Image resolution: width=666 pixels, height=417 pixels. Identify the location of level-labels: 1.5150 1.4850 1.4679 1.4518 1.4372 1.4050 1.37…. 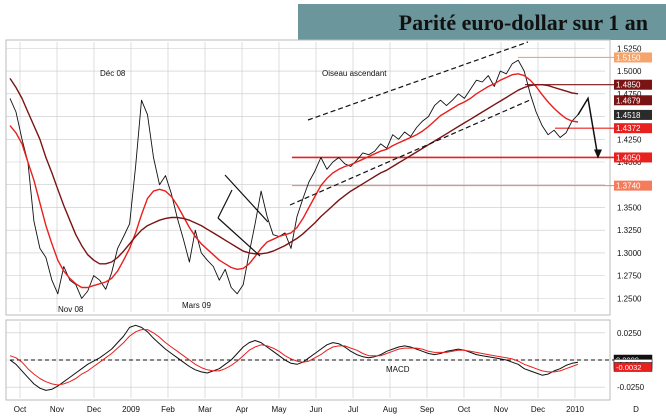
(633, 121).